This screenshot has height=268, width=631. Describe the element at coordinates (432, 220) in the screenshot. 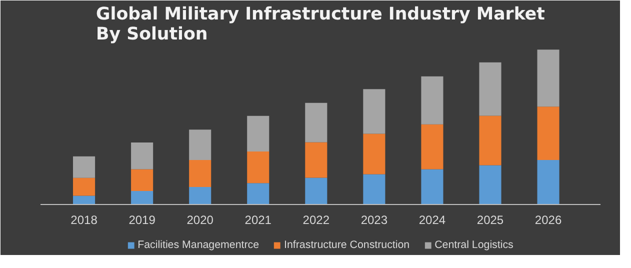

I see `x-tick-label: 2024` at that location.